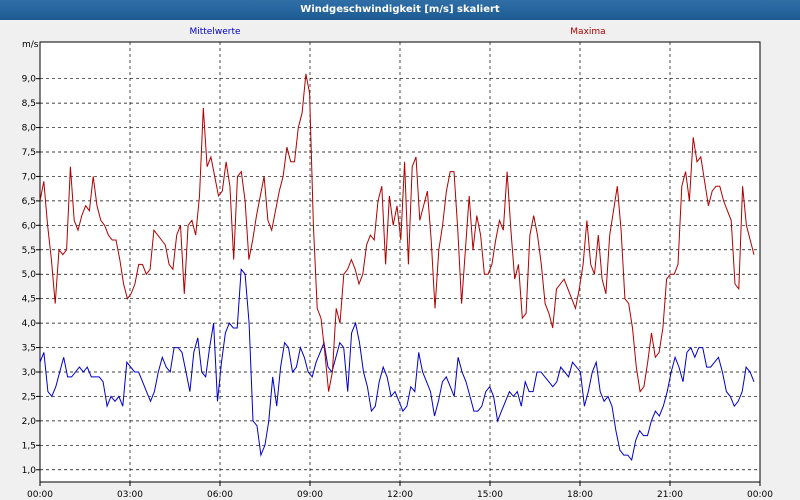 The width and height of the screenshot is (800, 500). Describe the element at coordinates (29, 251) in the screenshot. I see `y-tick-label: 5,5` at that location.